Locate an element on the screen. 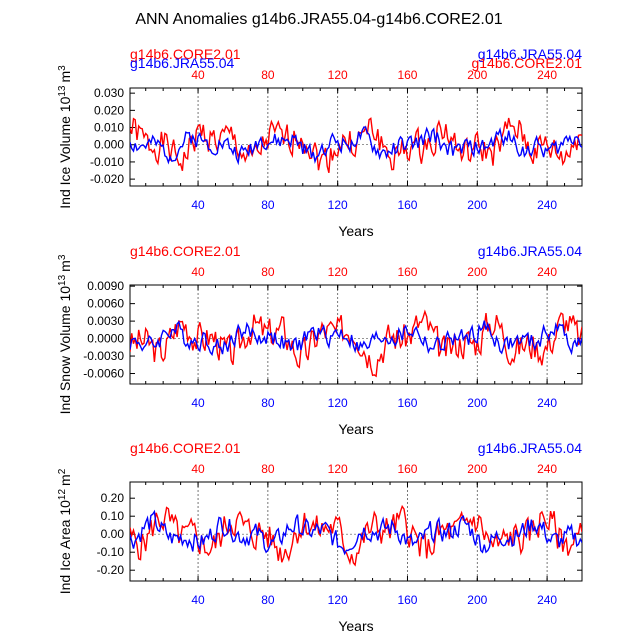 The width and height of the screenshot is (638, 638). y-tick-label: 0.00 is located at coordinates (113, 534).